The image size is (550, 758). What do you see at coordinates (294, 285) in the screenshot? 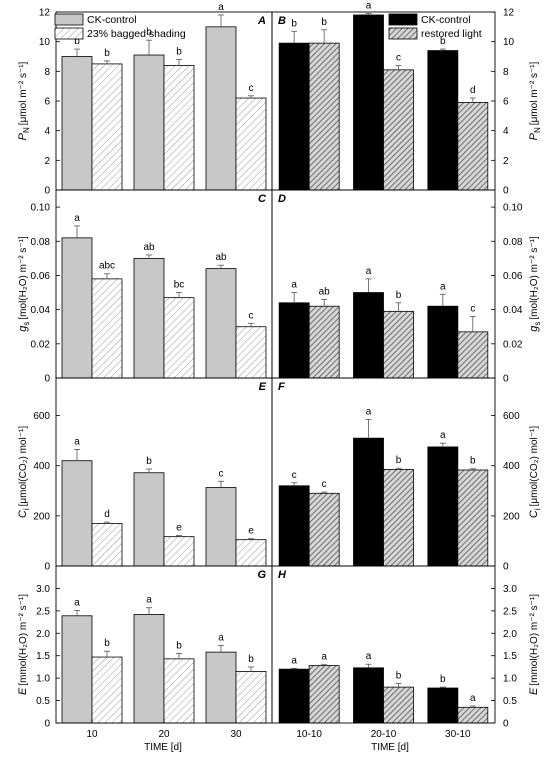
I see `sig-letter-D-s0-c0: a` at bounding box center [294, 285].